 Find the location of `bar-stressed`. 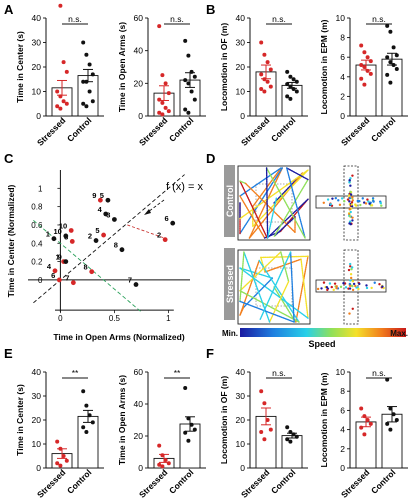

bar-stressed is located at coordinates (366, 445).